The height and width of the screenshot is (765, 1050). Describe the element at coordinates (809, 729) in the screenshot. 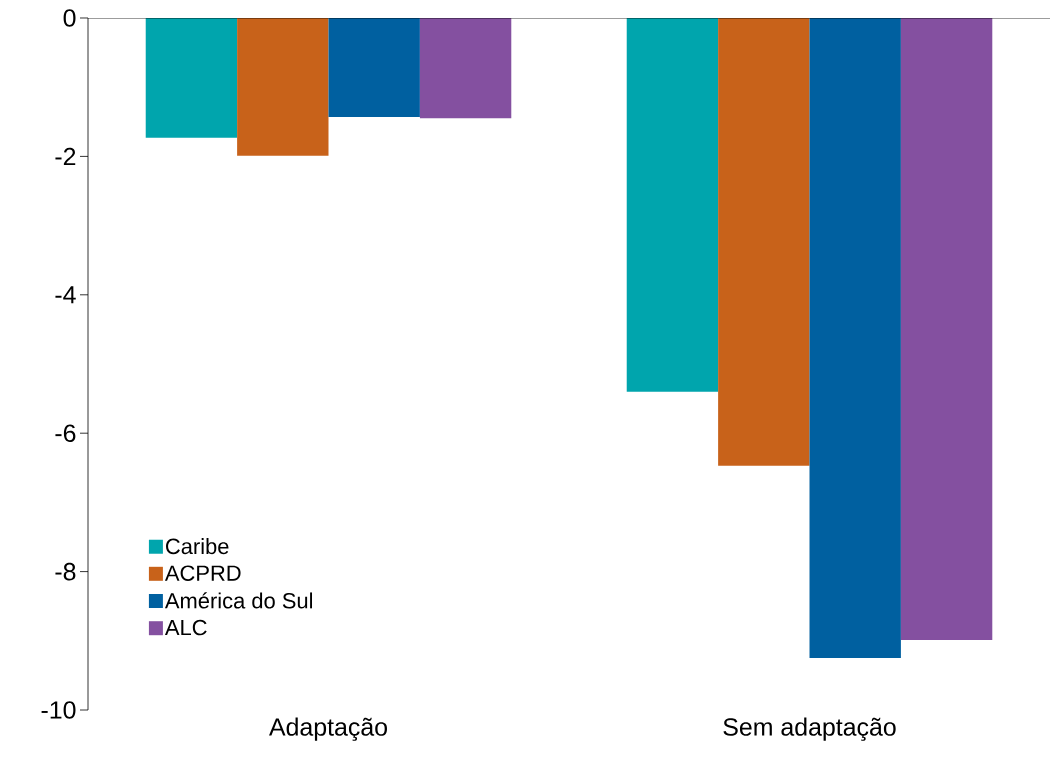

I see `x-tick-label: Sem adaptação` at that location.